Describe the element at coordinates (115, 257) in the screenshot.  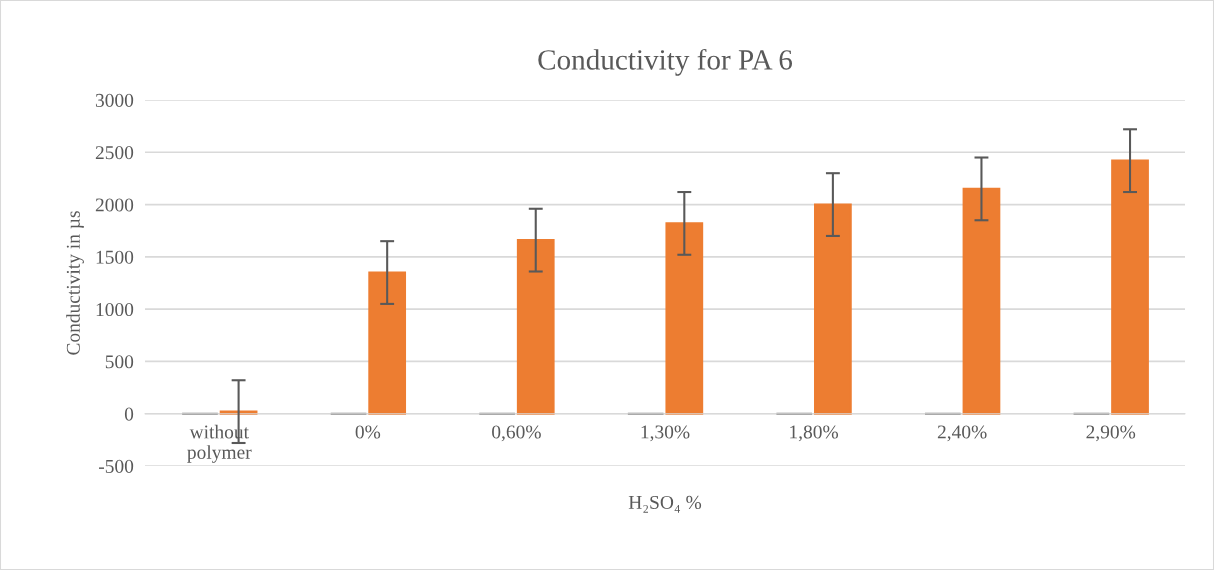
I see `y-tick-label: 1500` at that location.